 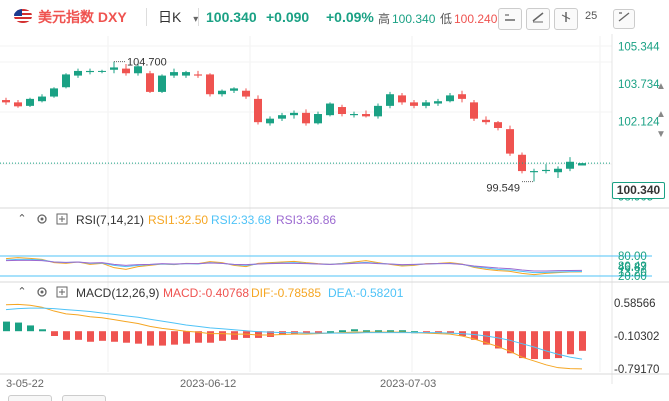 I want to click on price-axis-label: 102.124, so click(x=639, y=123).